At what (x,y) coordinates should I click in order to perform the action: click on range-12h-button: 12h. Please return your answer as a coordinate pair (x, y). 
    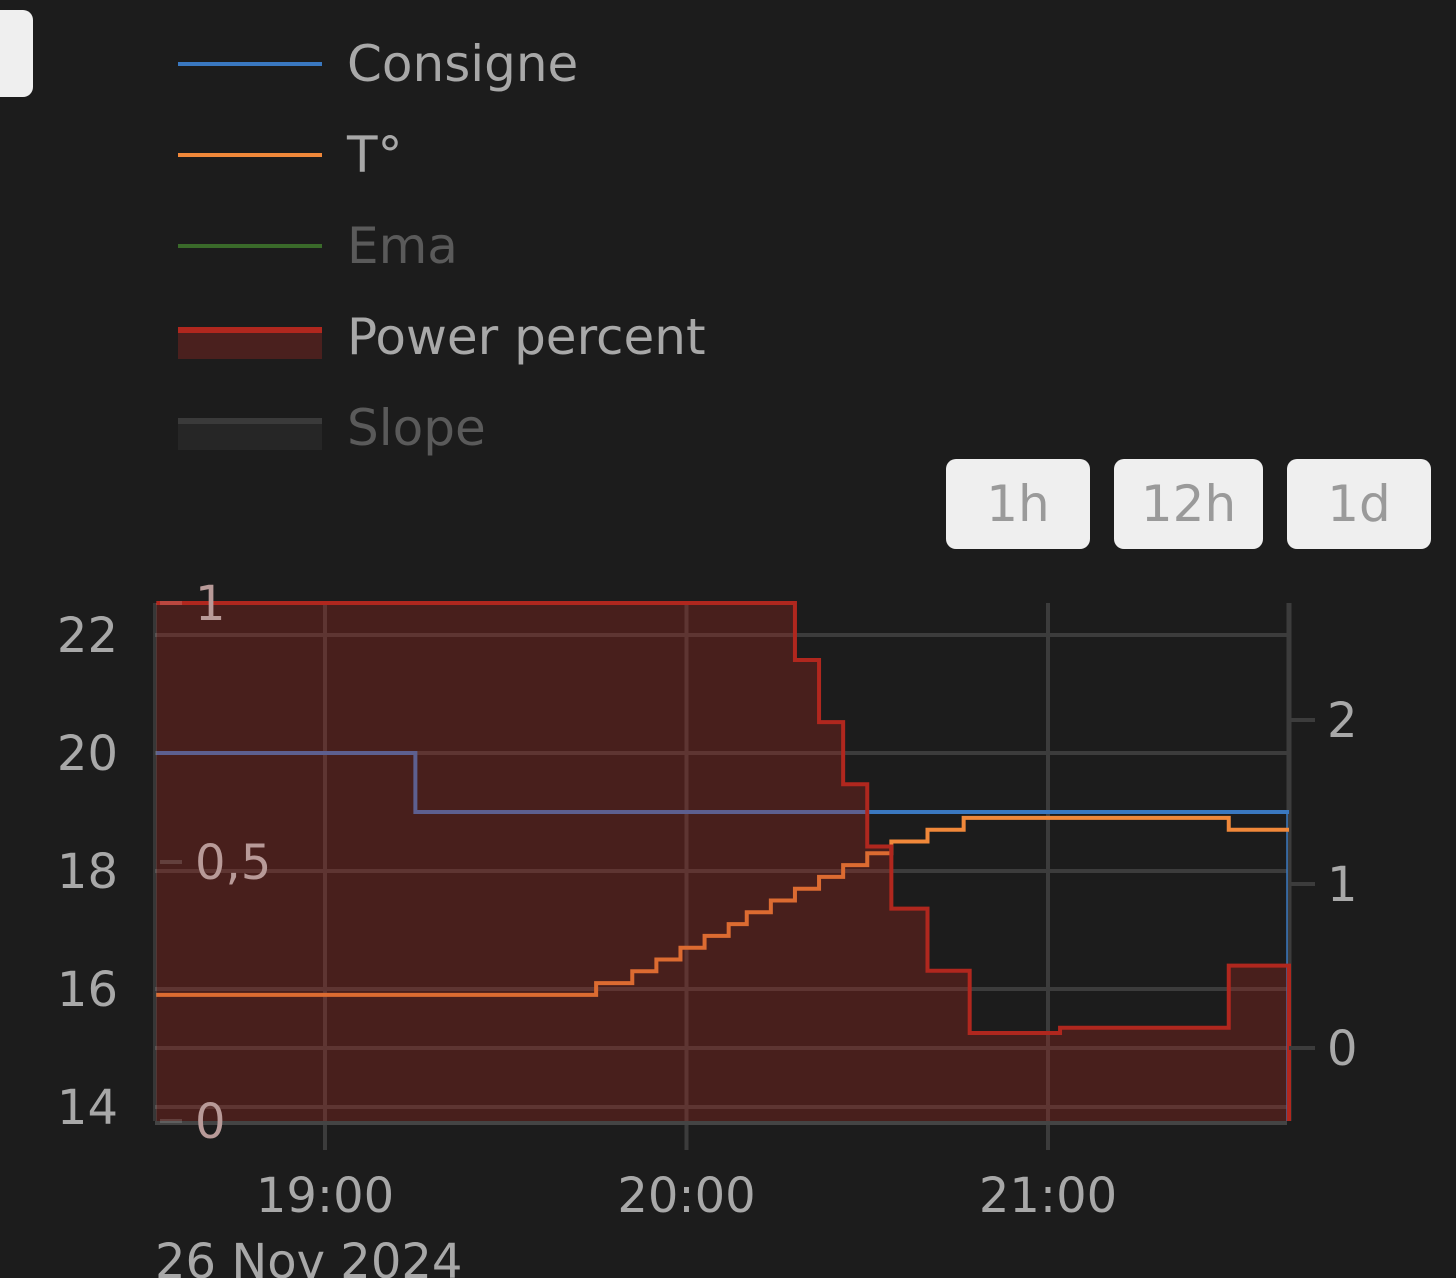
    Looking at the image, I should click on (1188, 504).